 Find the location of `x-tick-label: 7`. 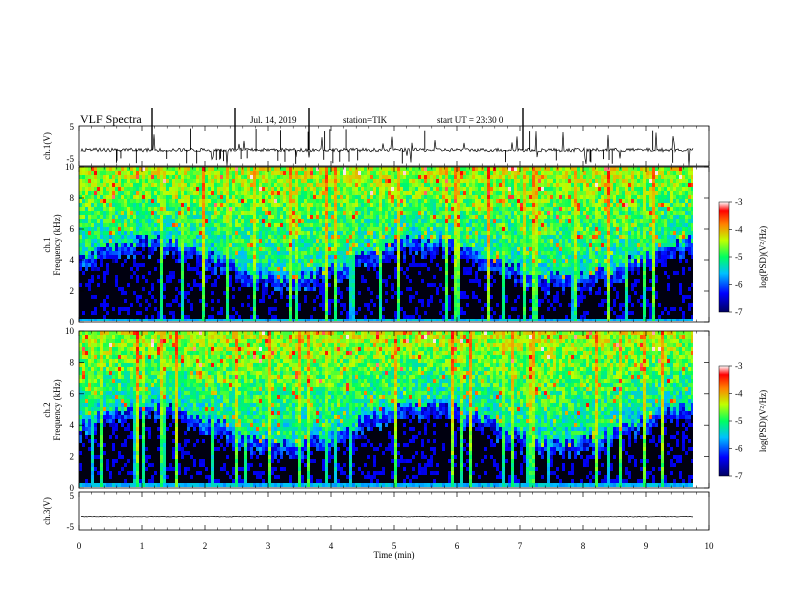

x-tick-label: 7 is located at coordinates (520, 546).